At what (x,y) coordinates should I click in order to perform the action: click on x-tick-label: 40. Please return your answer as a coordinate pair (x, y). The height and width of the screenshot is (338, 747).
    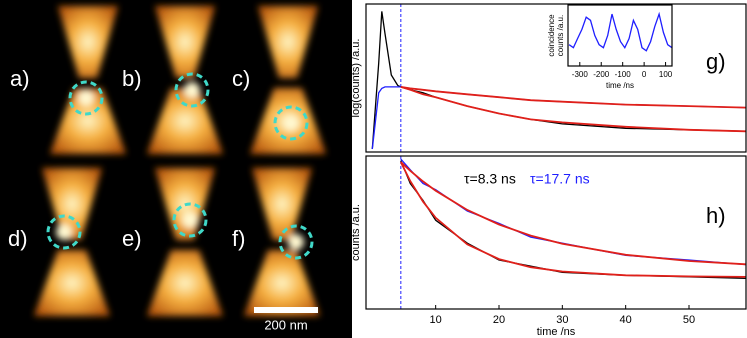
    Looking at the image, I should click on (626, 320).